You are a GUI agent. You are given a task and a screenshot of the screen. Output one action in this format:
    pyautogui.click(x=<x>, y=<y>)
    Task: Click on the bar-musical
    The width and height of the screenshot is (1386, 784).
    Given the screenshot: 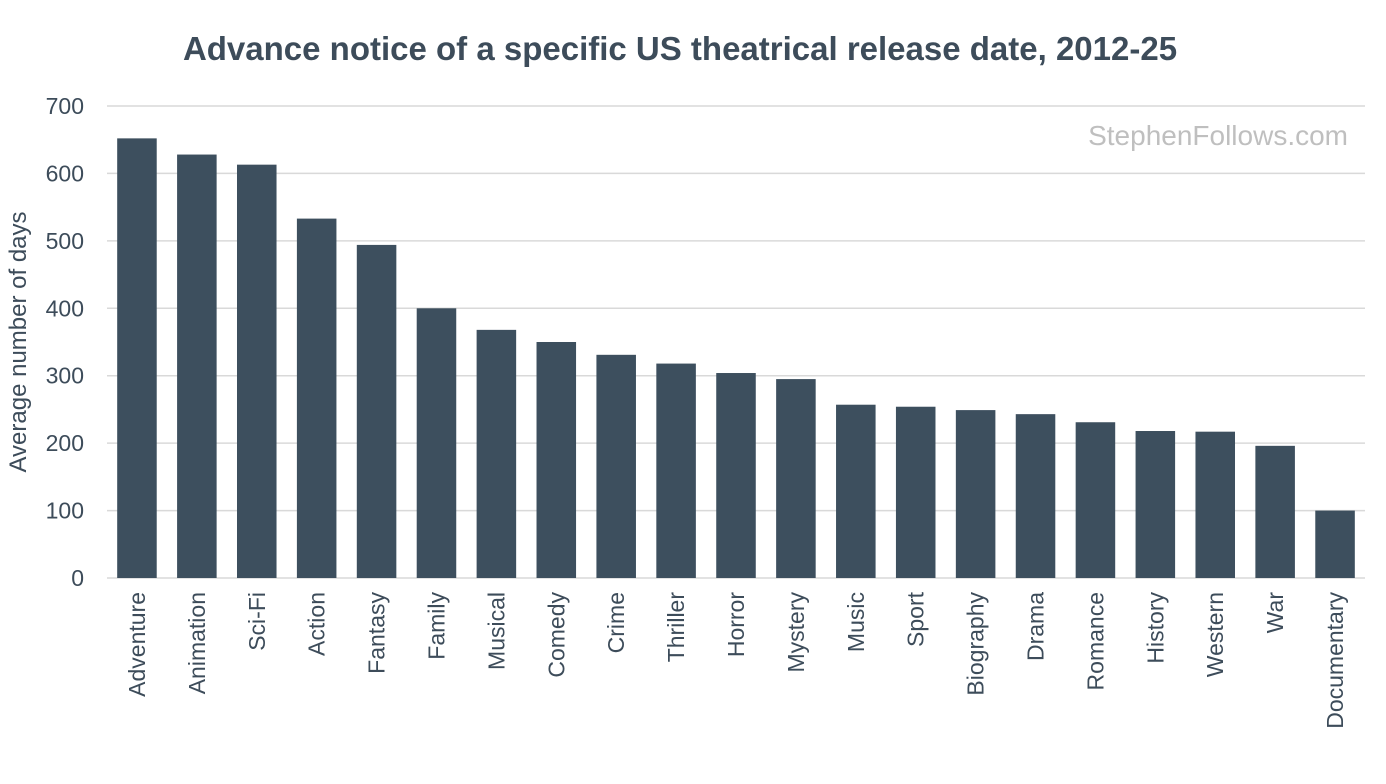 What is the action you would take?
    pyautogui.click(x=496, y=453)
    